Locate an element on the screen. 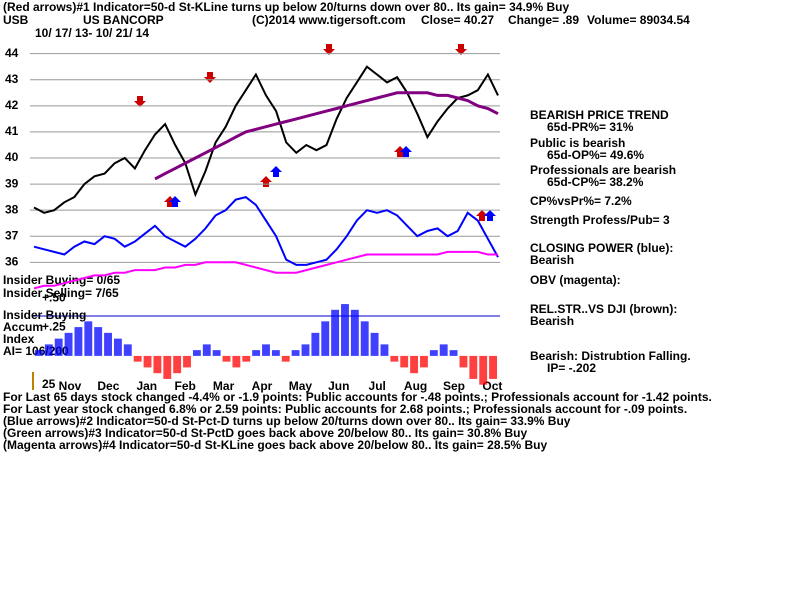 The image size is (800, 600). company: US BANCORP is located at coordinates (123, 20).